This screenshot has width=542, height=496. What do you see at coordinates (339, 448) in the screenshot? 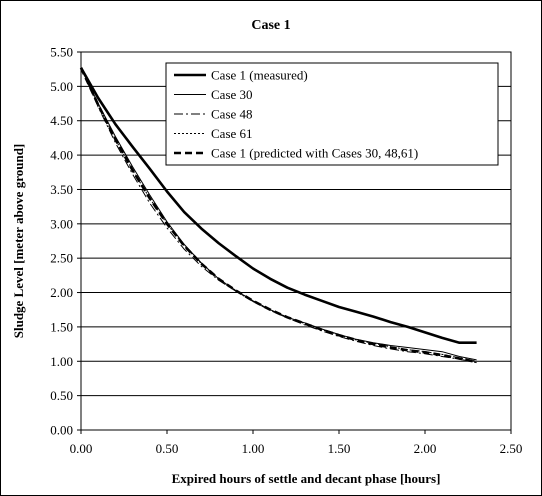
I see `x-tick-label: 1.50` at bounding box center [339, 448].